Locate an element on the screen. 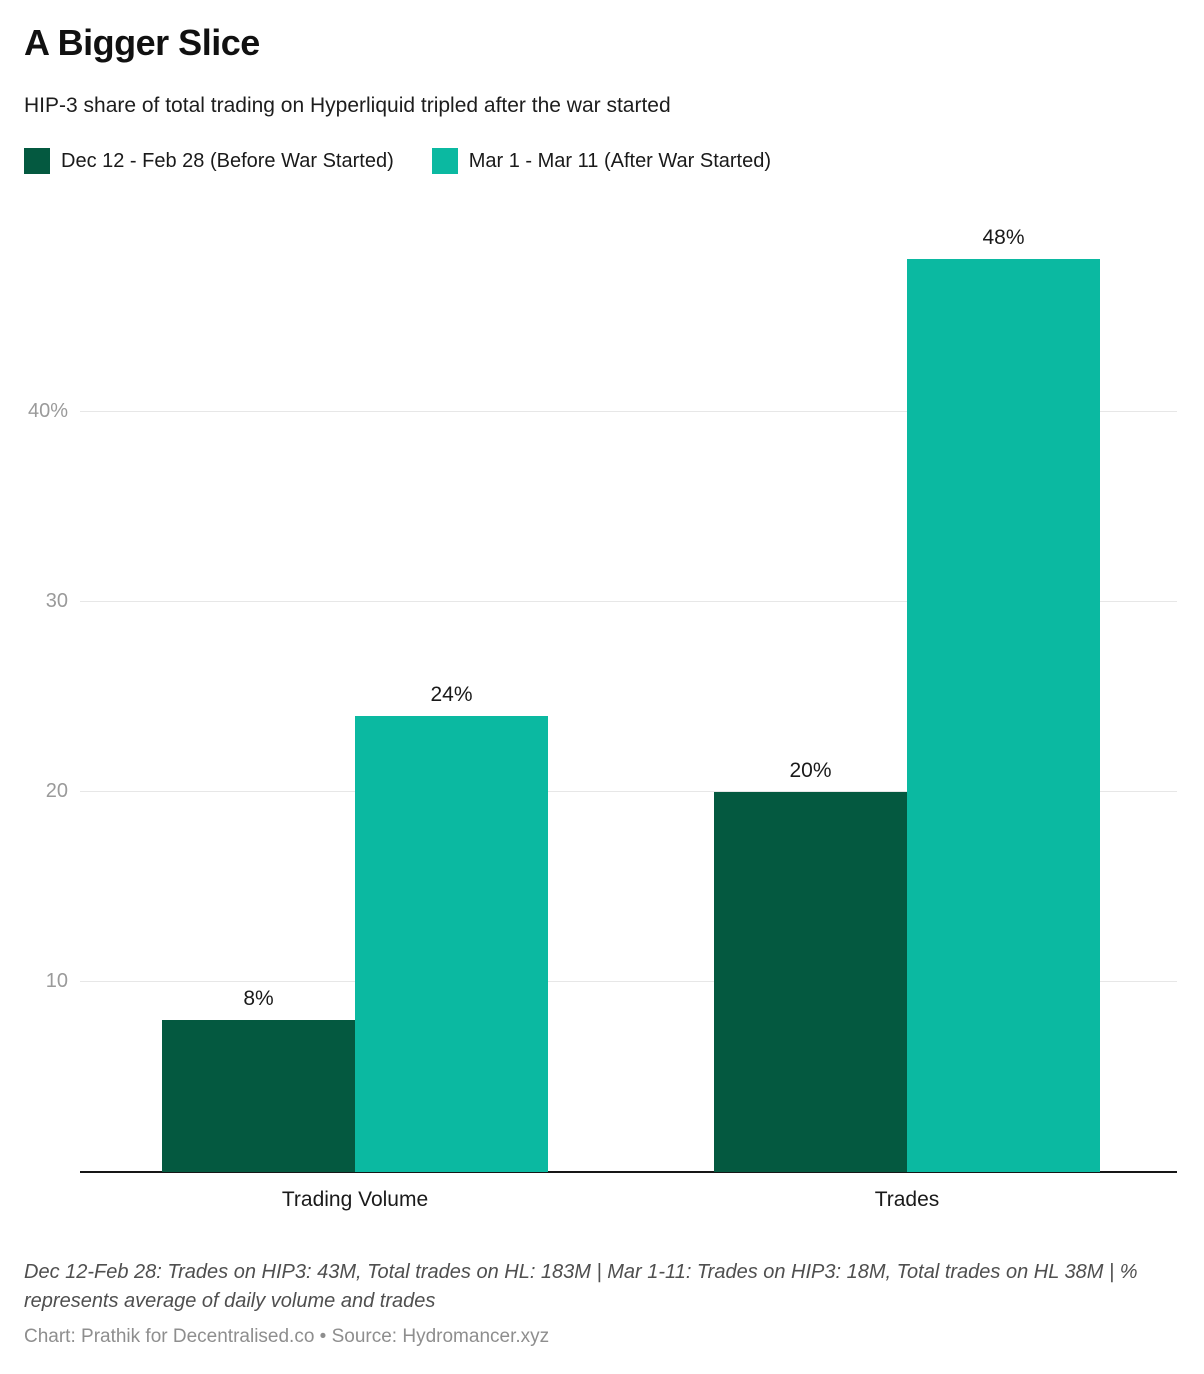 The width and height of the screenshot is (1204, 1374). bar-value-label: 24% is located at coordinates (451, 694).